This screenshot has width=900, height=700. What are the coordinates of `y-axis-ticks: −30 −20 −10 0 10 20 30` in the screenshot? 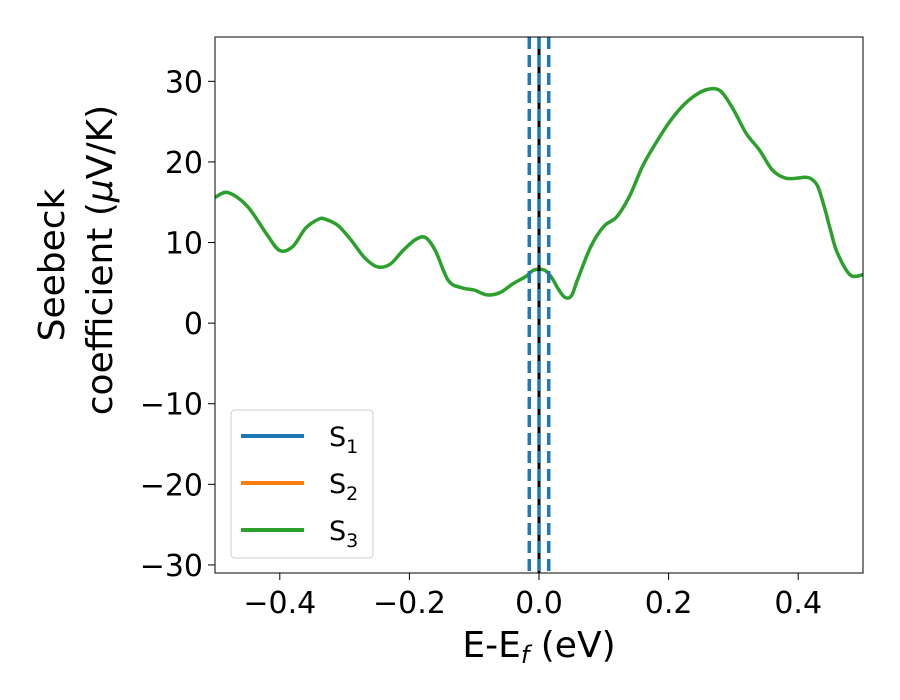 It's located at (177, 324).